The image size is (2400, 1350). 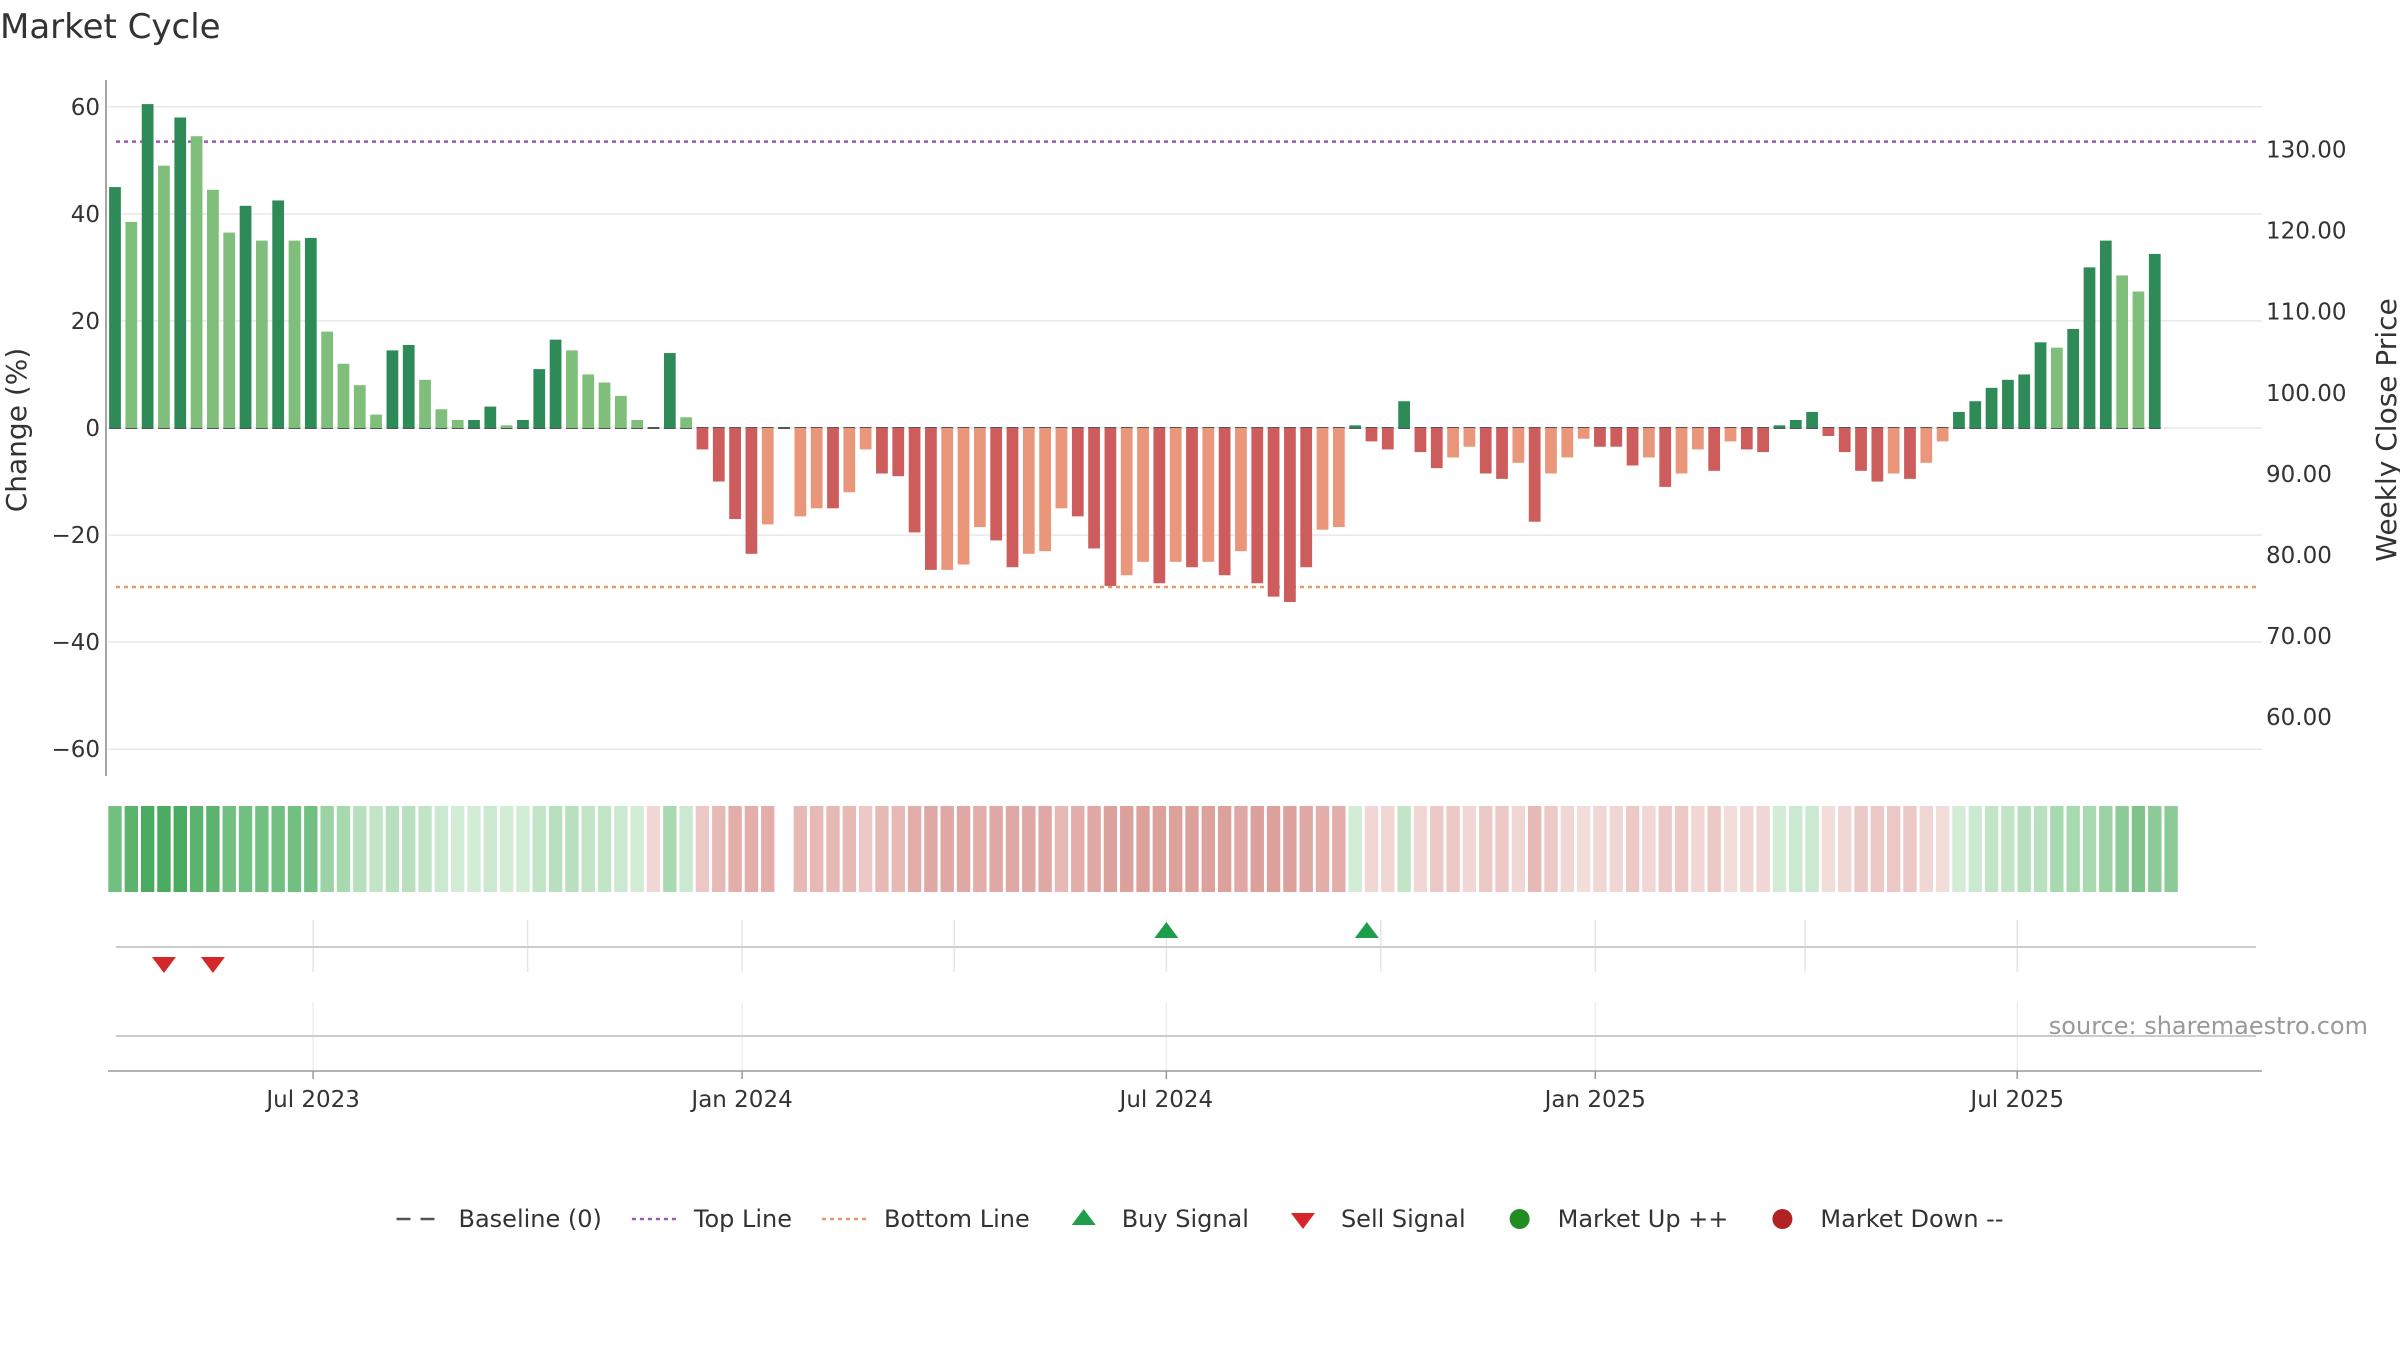 I want to click on x-tick-label: Jan 2025, so click(x=1594, y=1100).